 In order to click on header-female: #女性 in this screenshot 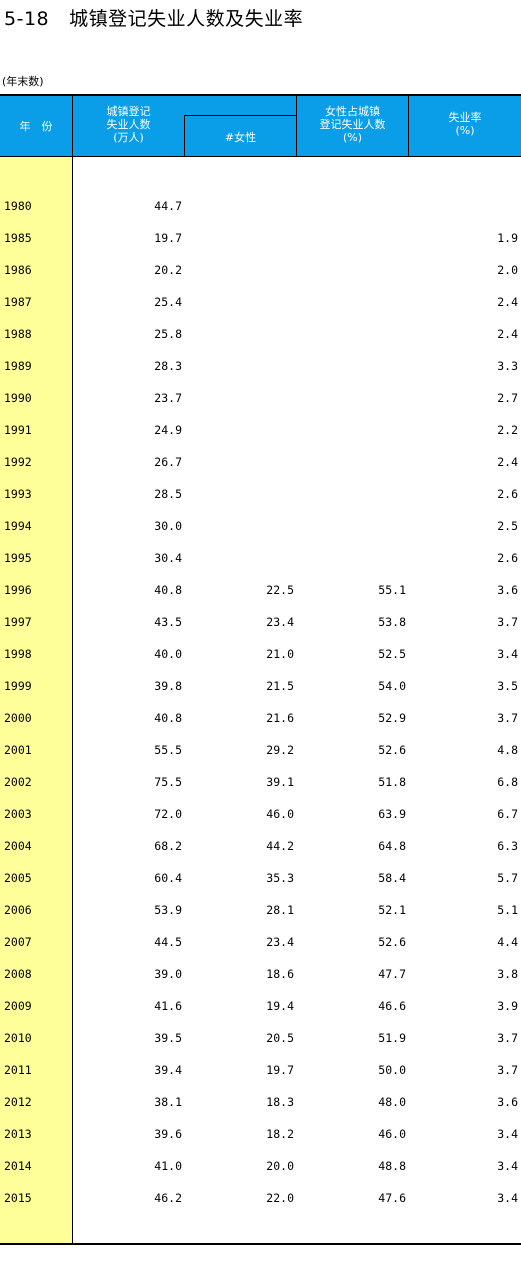, I will do `click(240, 137)`.